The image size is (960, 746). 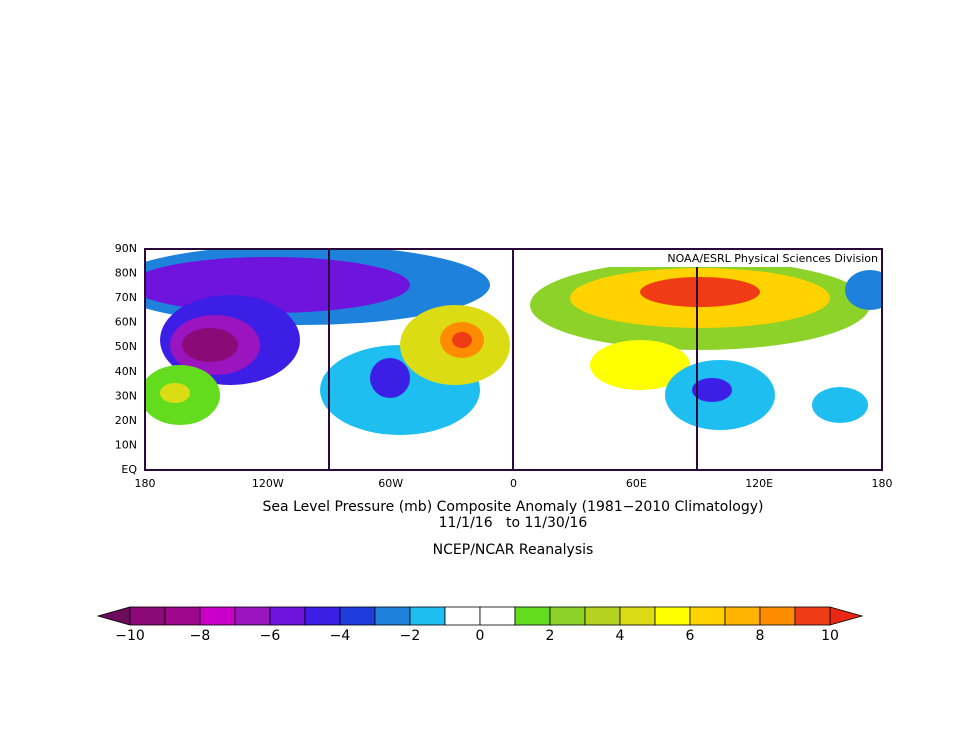 What do you see at coordinates (126, 395) in the screenshot?
I see `lat-label: 30N` at bounding box center [126, 395].